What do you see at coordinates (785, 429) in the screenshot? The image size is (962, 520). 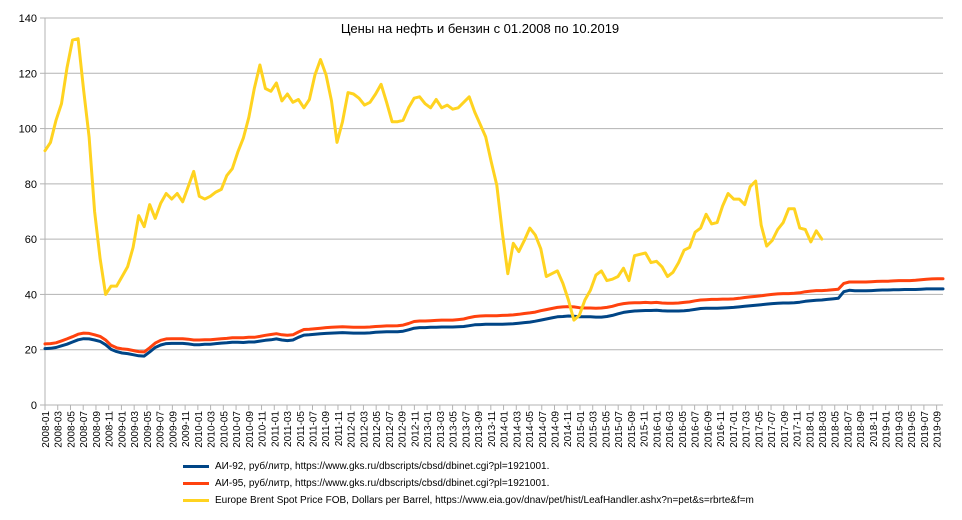 I see `x-tick-label: 2017-09` at bounding box center [785, 429].